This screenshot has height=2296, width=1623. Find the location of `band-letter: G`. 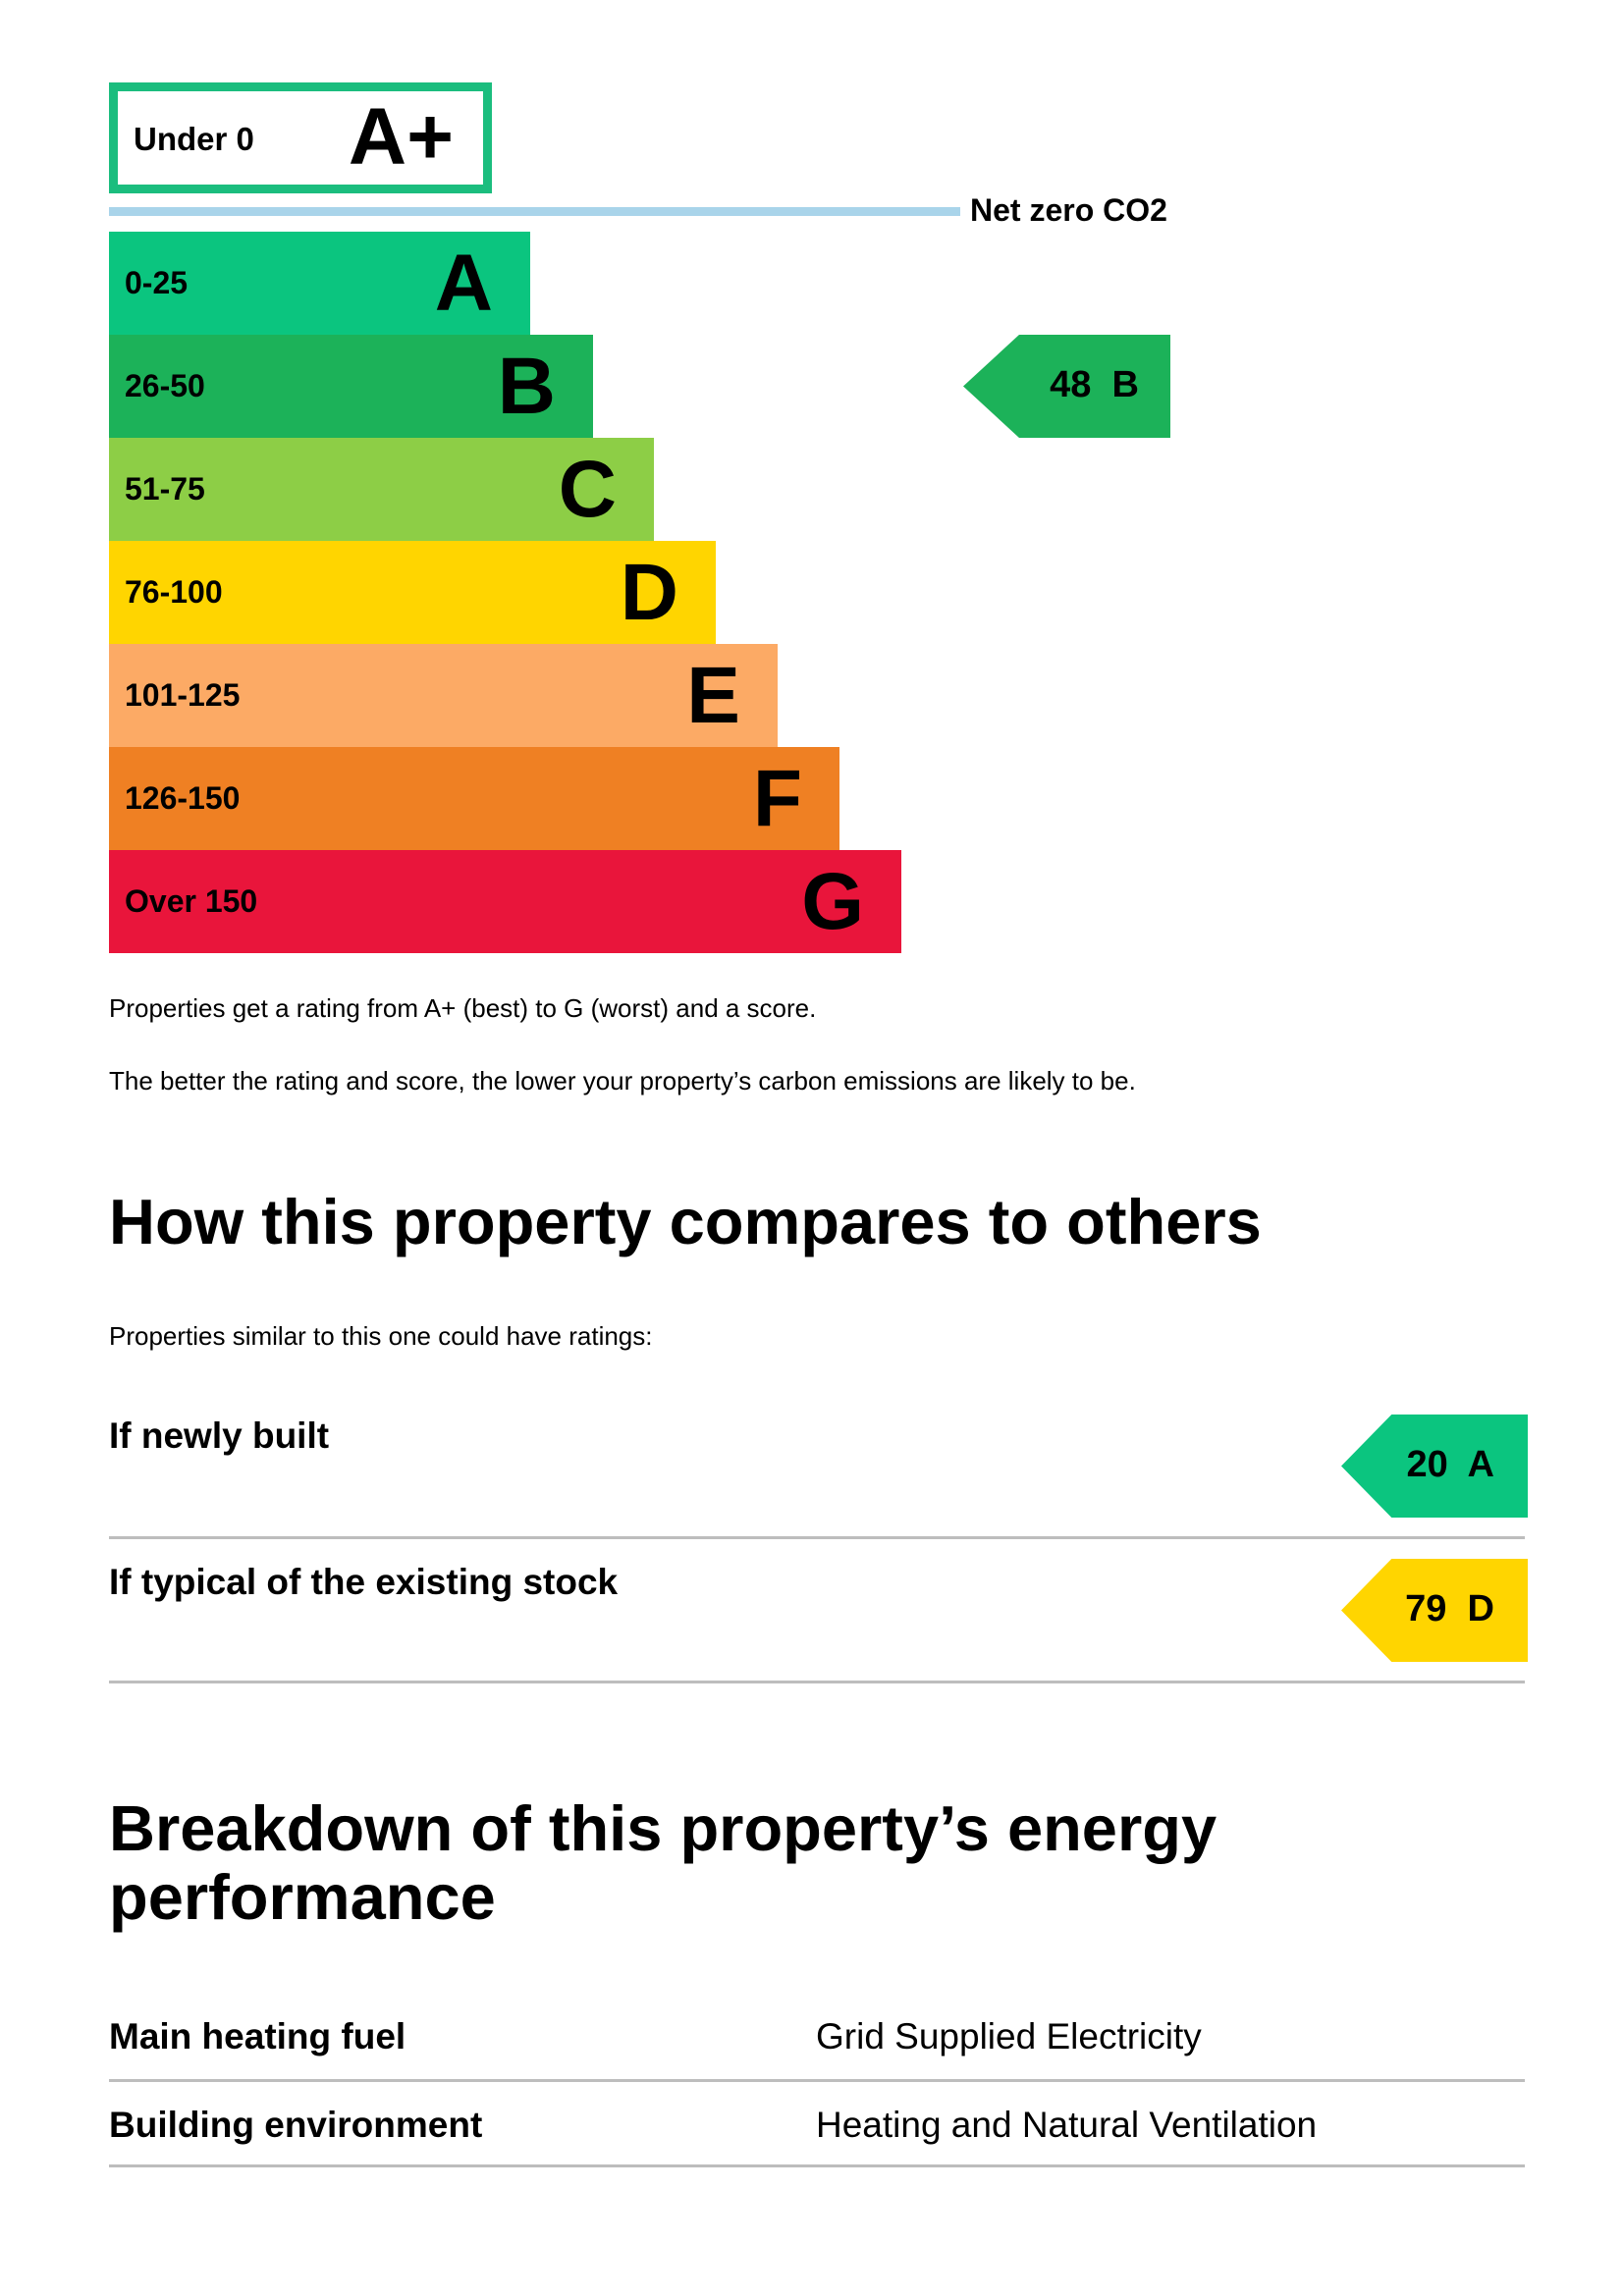

band-letter: G is located at coordinates (832, 901).